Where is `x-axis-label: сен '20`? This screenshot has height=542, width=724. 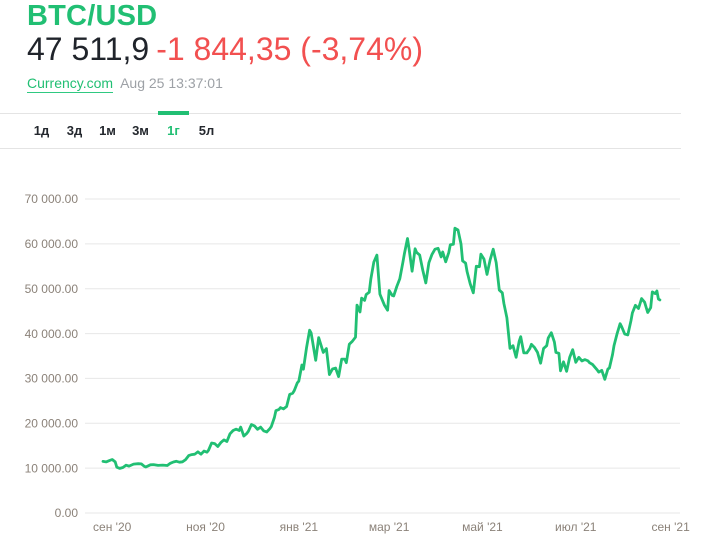
x-axis-label: сен '20 is located at coordinates (112, 527).